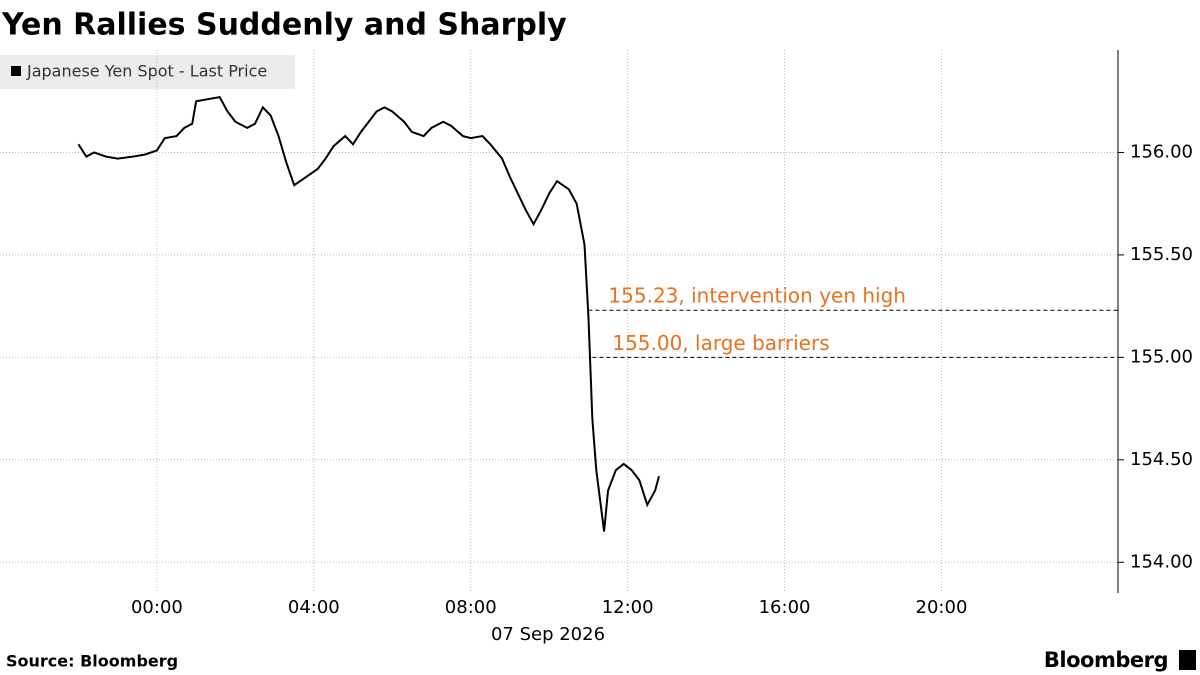  Describe the element at coordinates (471, 607) in the screenshot. I see `x-tick-label: 08:00` at that location.